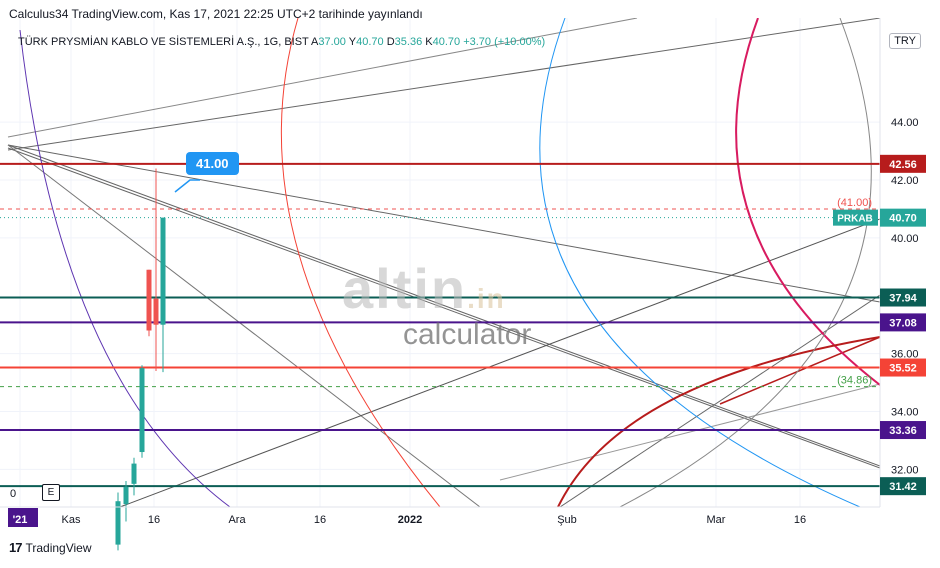 The image size is (940, 568). I want to click on x-tick-label: 2022, so click(410, 520).